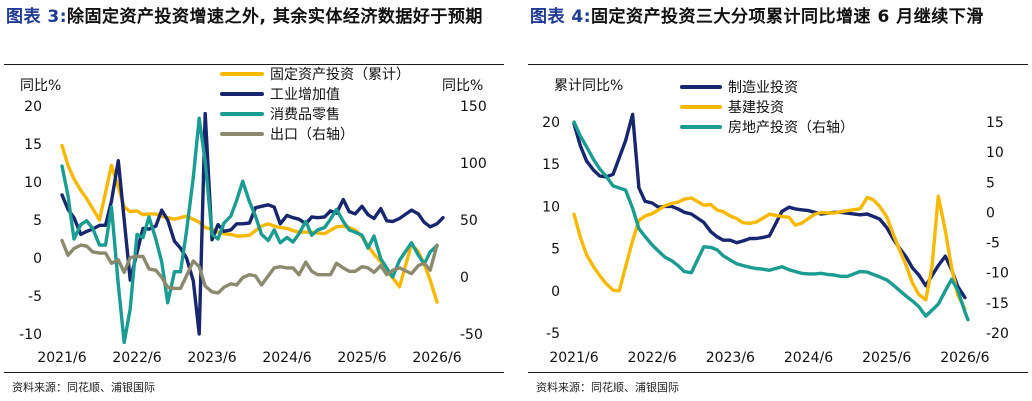  What do you see at coordinates (997, 304) in the screenshot?
I see `y-right-tick-label: -15` at bounding box center [997, 304].